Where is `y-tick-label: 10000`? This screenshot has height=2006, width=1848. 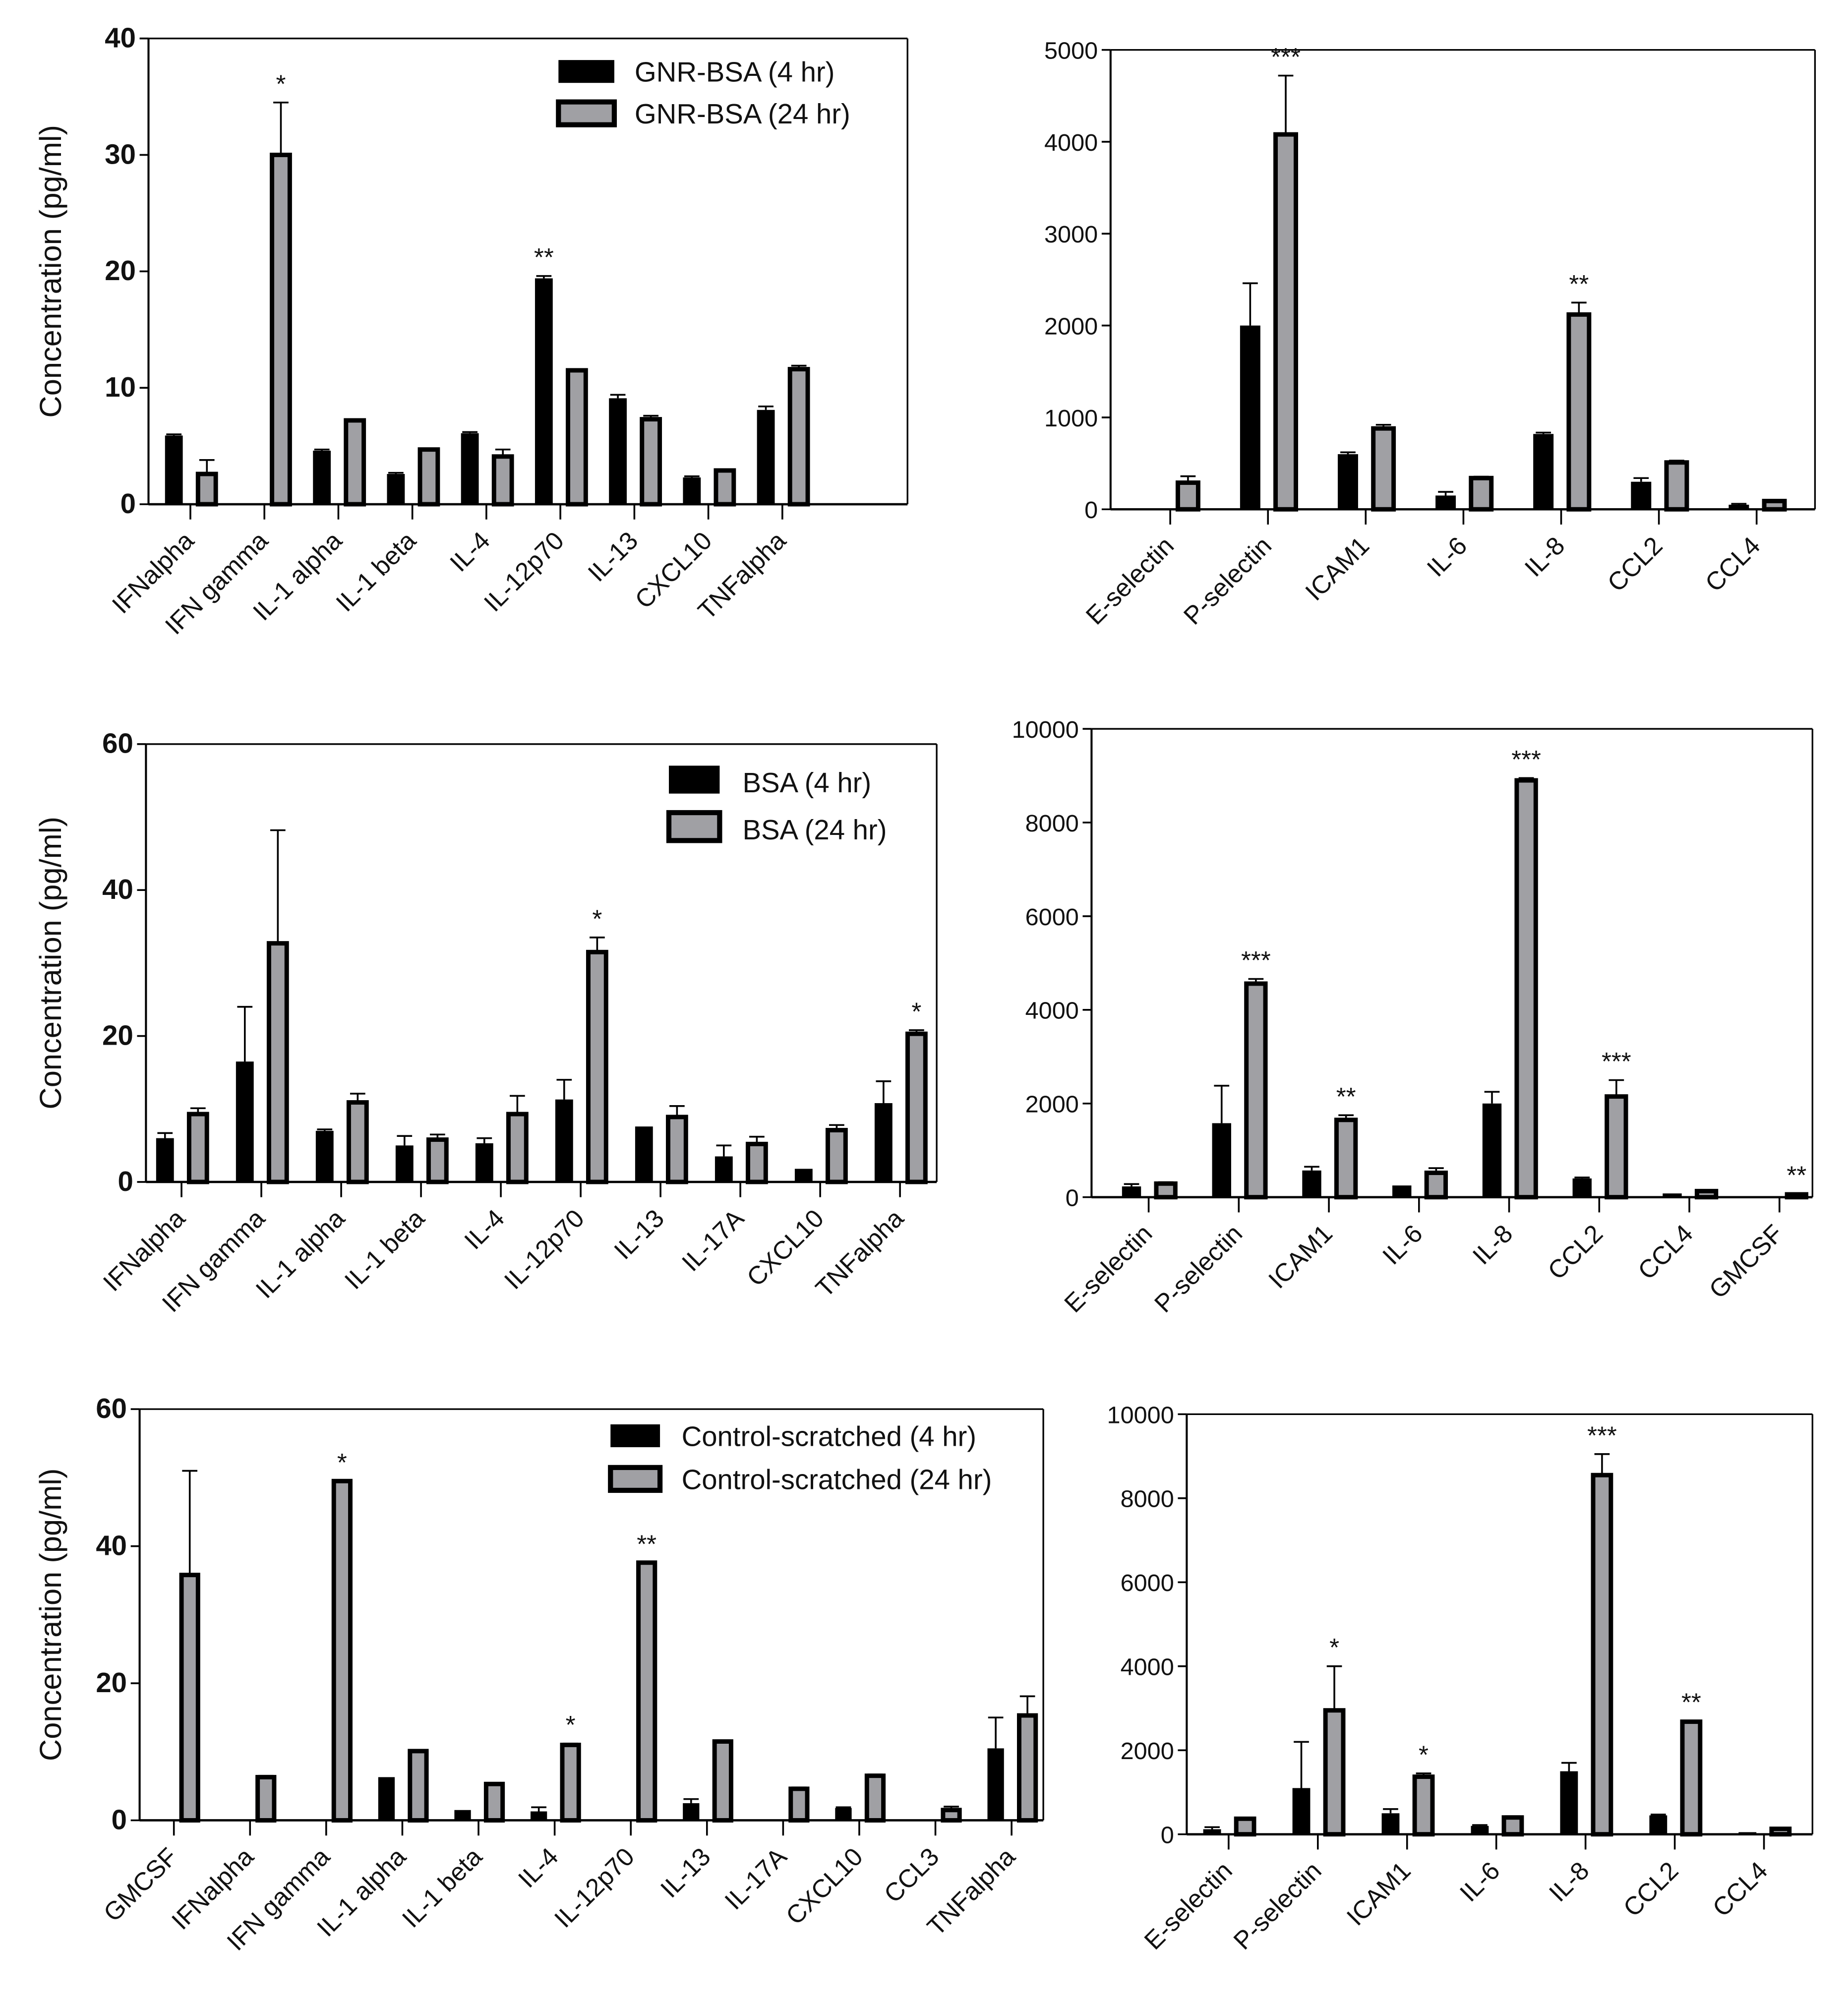 y-tick-label: 10000 is located at coordinates (1045, 729).